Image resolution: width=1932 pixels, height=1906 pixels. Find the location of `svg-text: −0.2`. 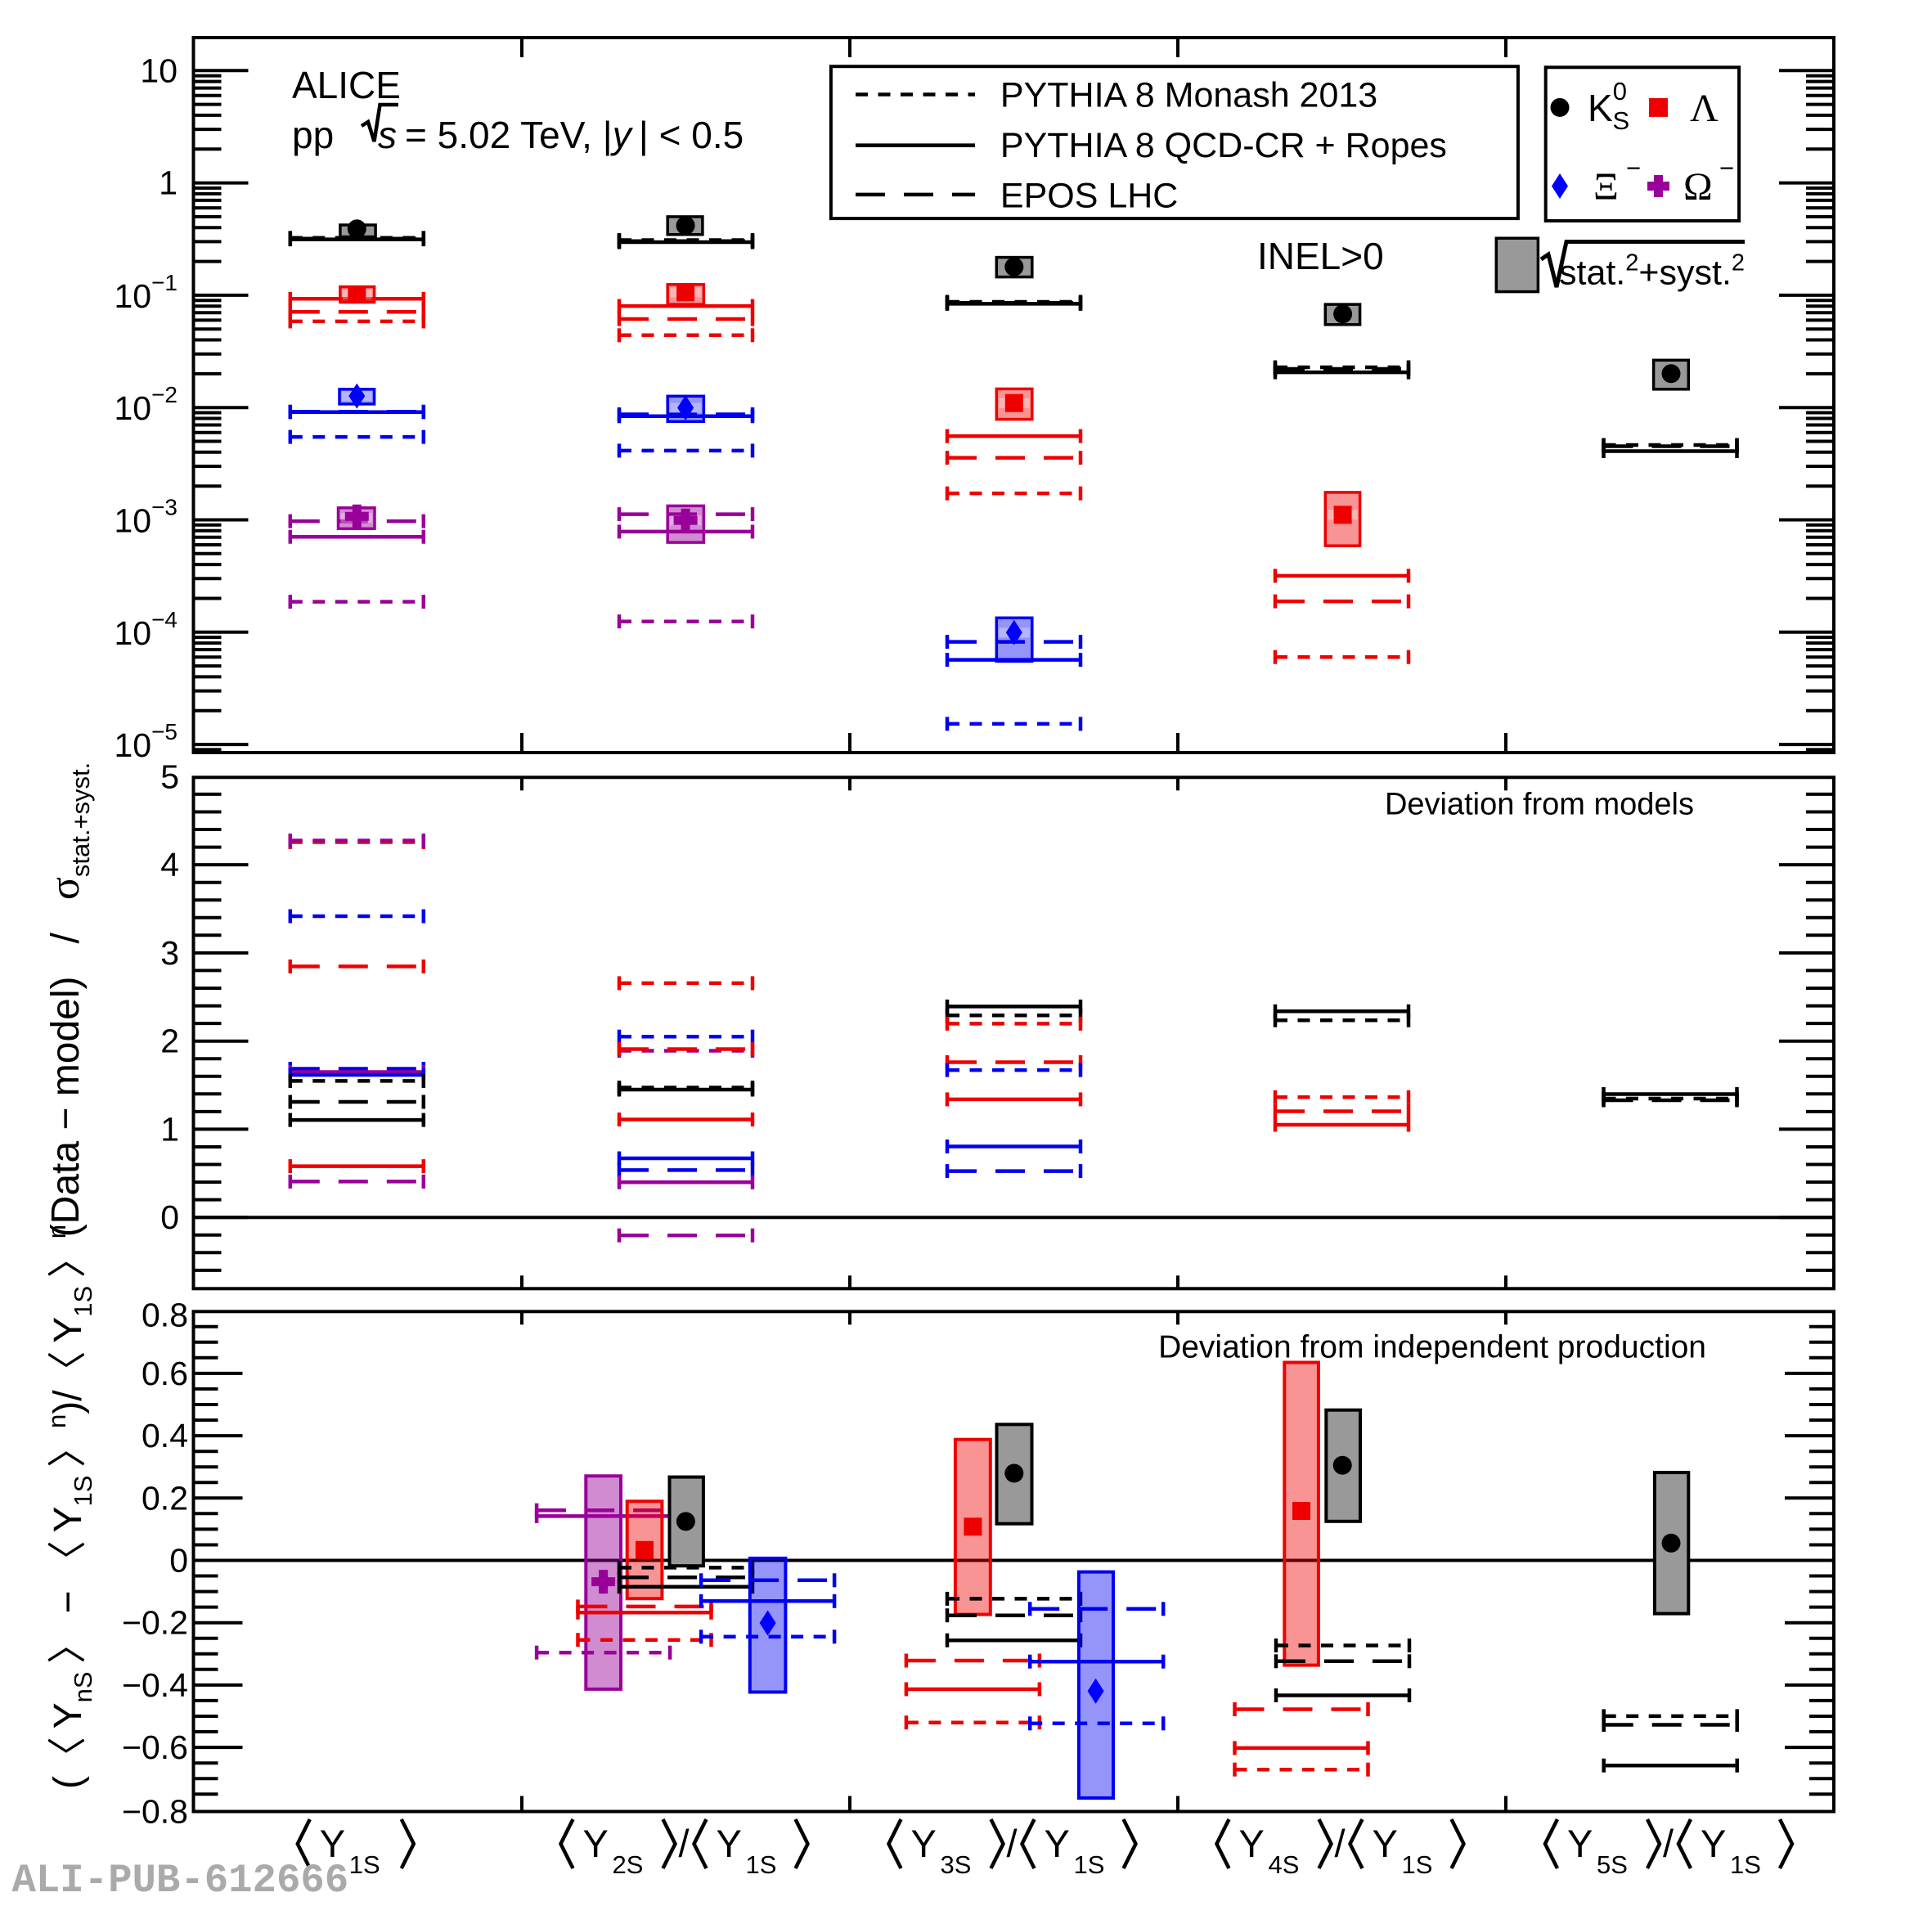

svg-text: −0.2 is located at coordinates (155, 1623).